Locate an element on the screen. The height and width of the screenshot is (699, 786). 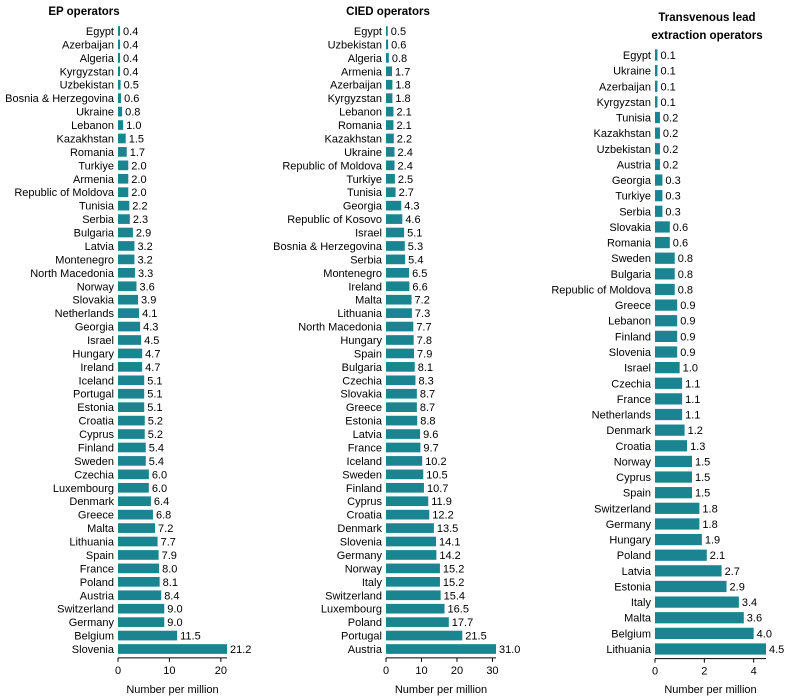
category-label: Latvia is located at coordinates (637, 572).